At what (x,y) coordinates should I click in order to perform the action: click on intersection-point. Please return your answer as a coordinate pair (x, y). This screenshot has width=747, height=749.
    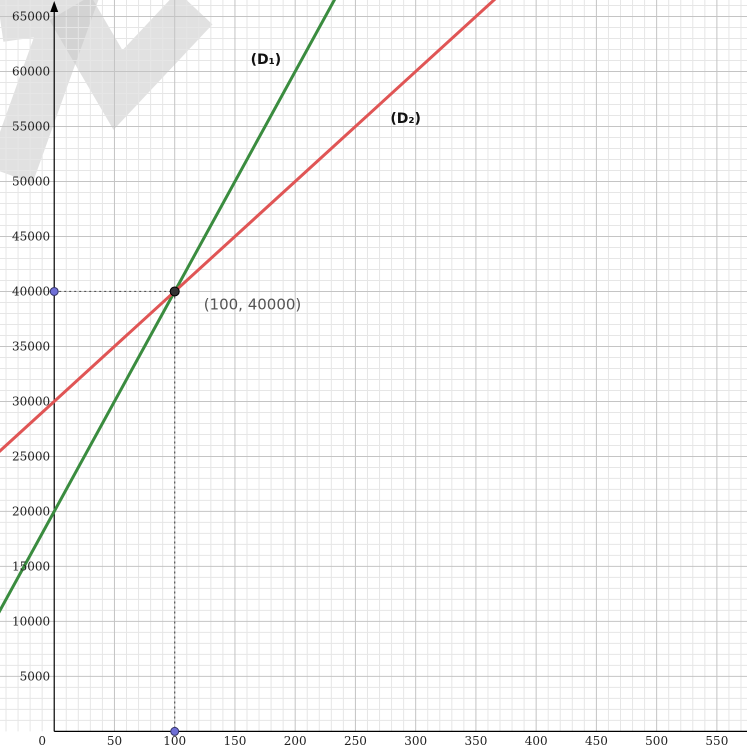
    Looking at the image, I should click on (174, 291).